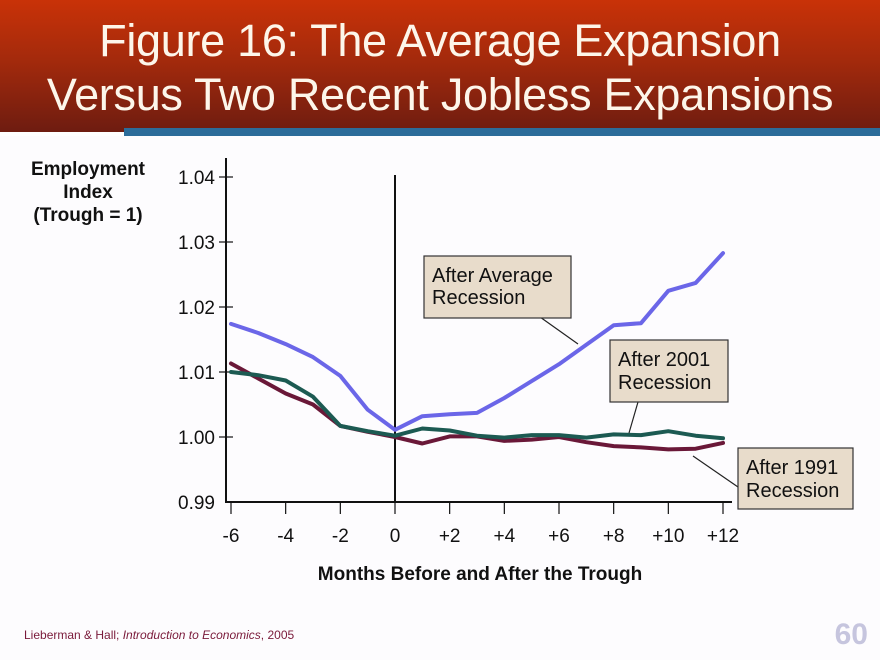 The image size is (880, 660). I want to click on citation-year: , 2005, so click(277, 635).